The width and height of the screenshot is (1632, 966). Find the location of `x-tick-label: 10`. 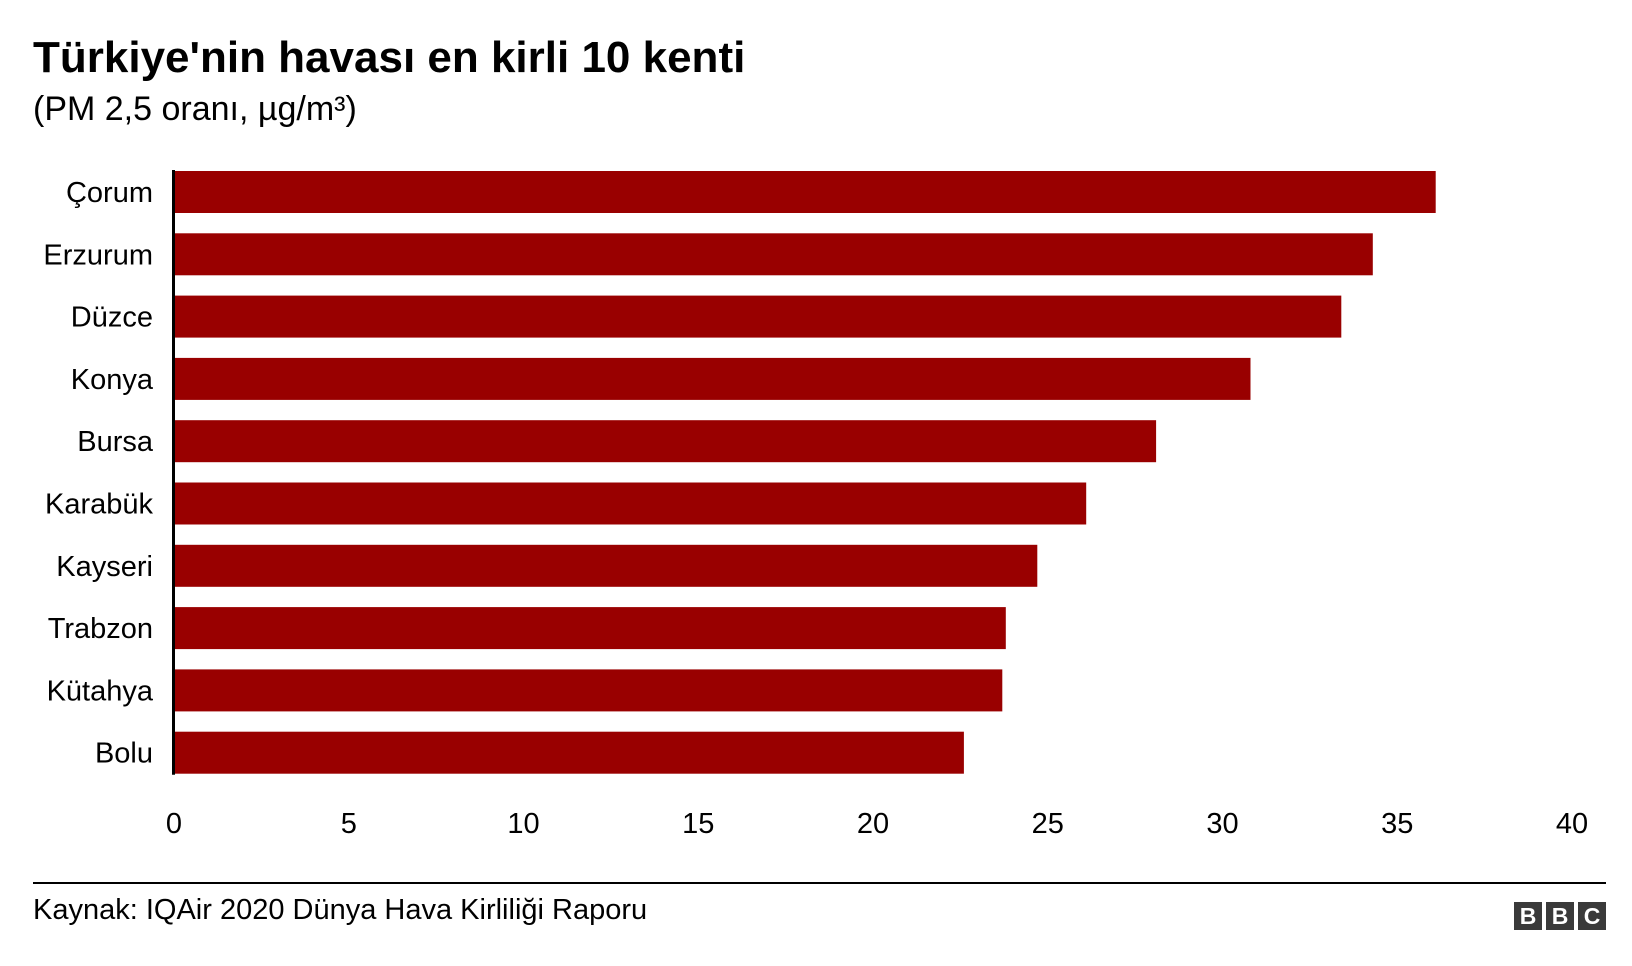

x-tick-label: 10 is located at coordinates (523, 824).